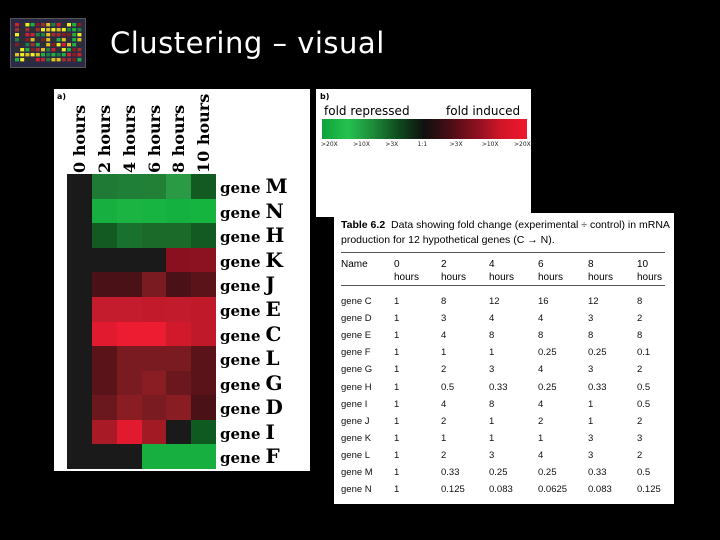  What do you see at coordinates (453, 490) in the screenshot?
I see `table-cell: 0.125` at bounding box center [453, 490].